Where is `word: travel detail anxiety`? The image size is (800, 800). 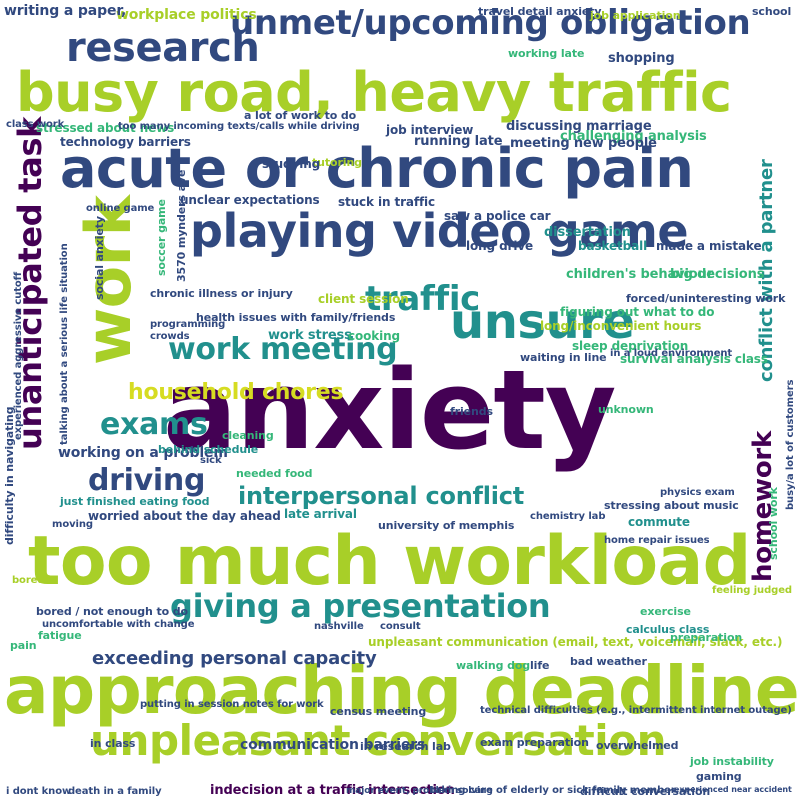 word: travel detail anxiety is located at coordinates (540, 11).